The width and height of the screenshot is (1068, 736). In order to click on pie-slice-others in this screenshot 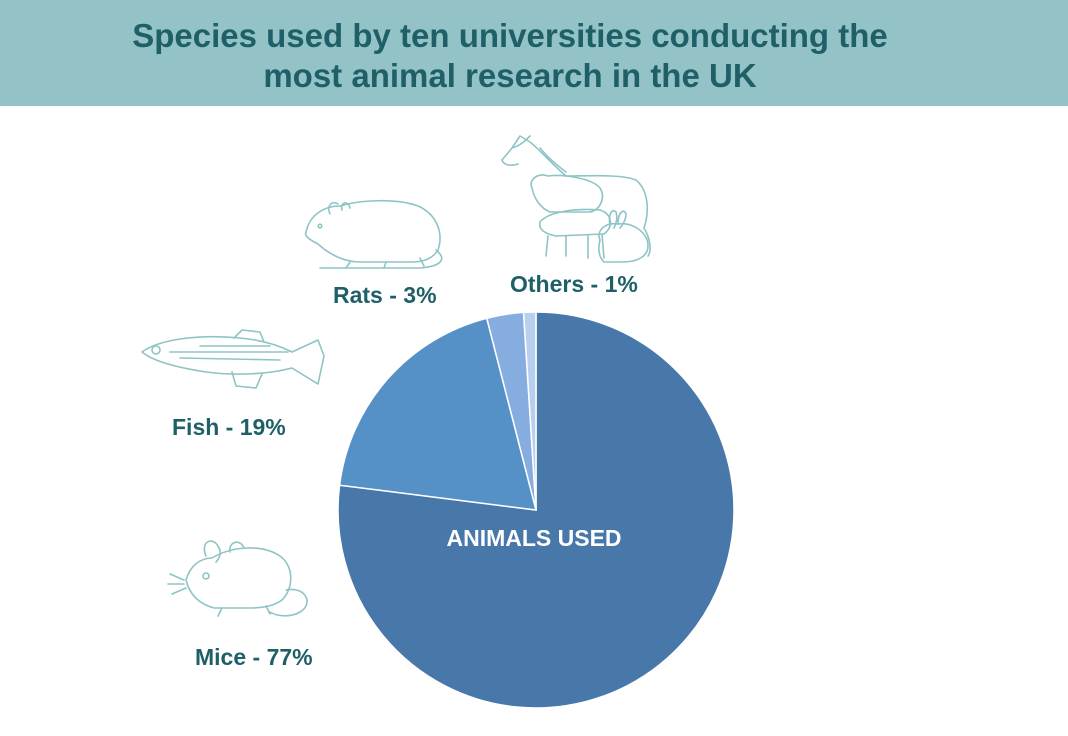, I will do `click(529, 411)`.